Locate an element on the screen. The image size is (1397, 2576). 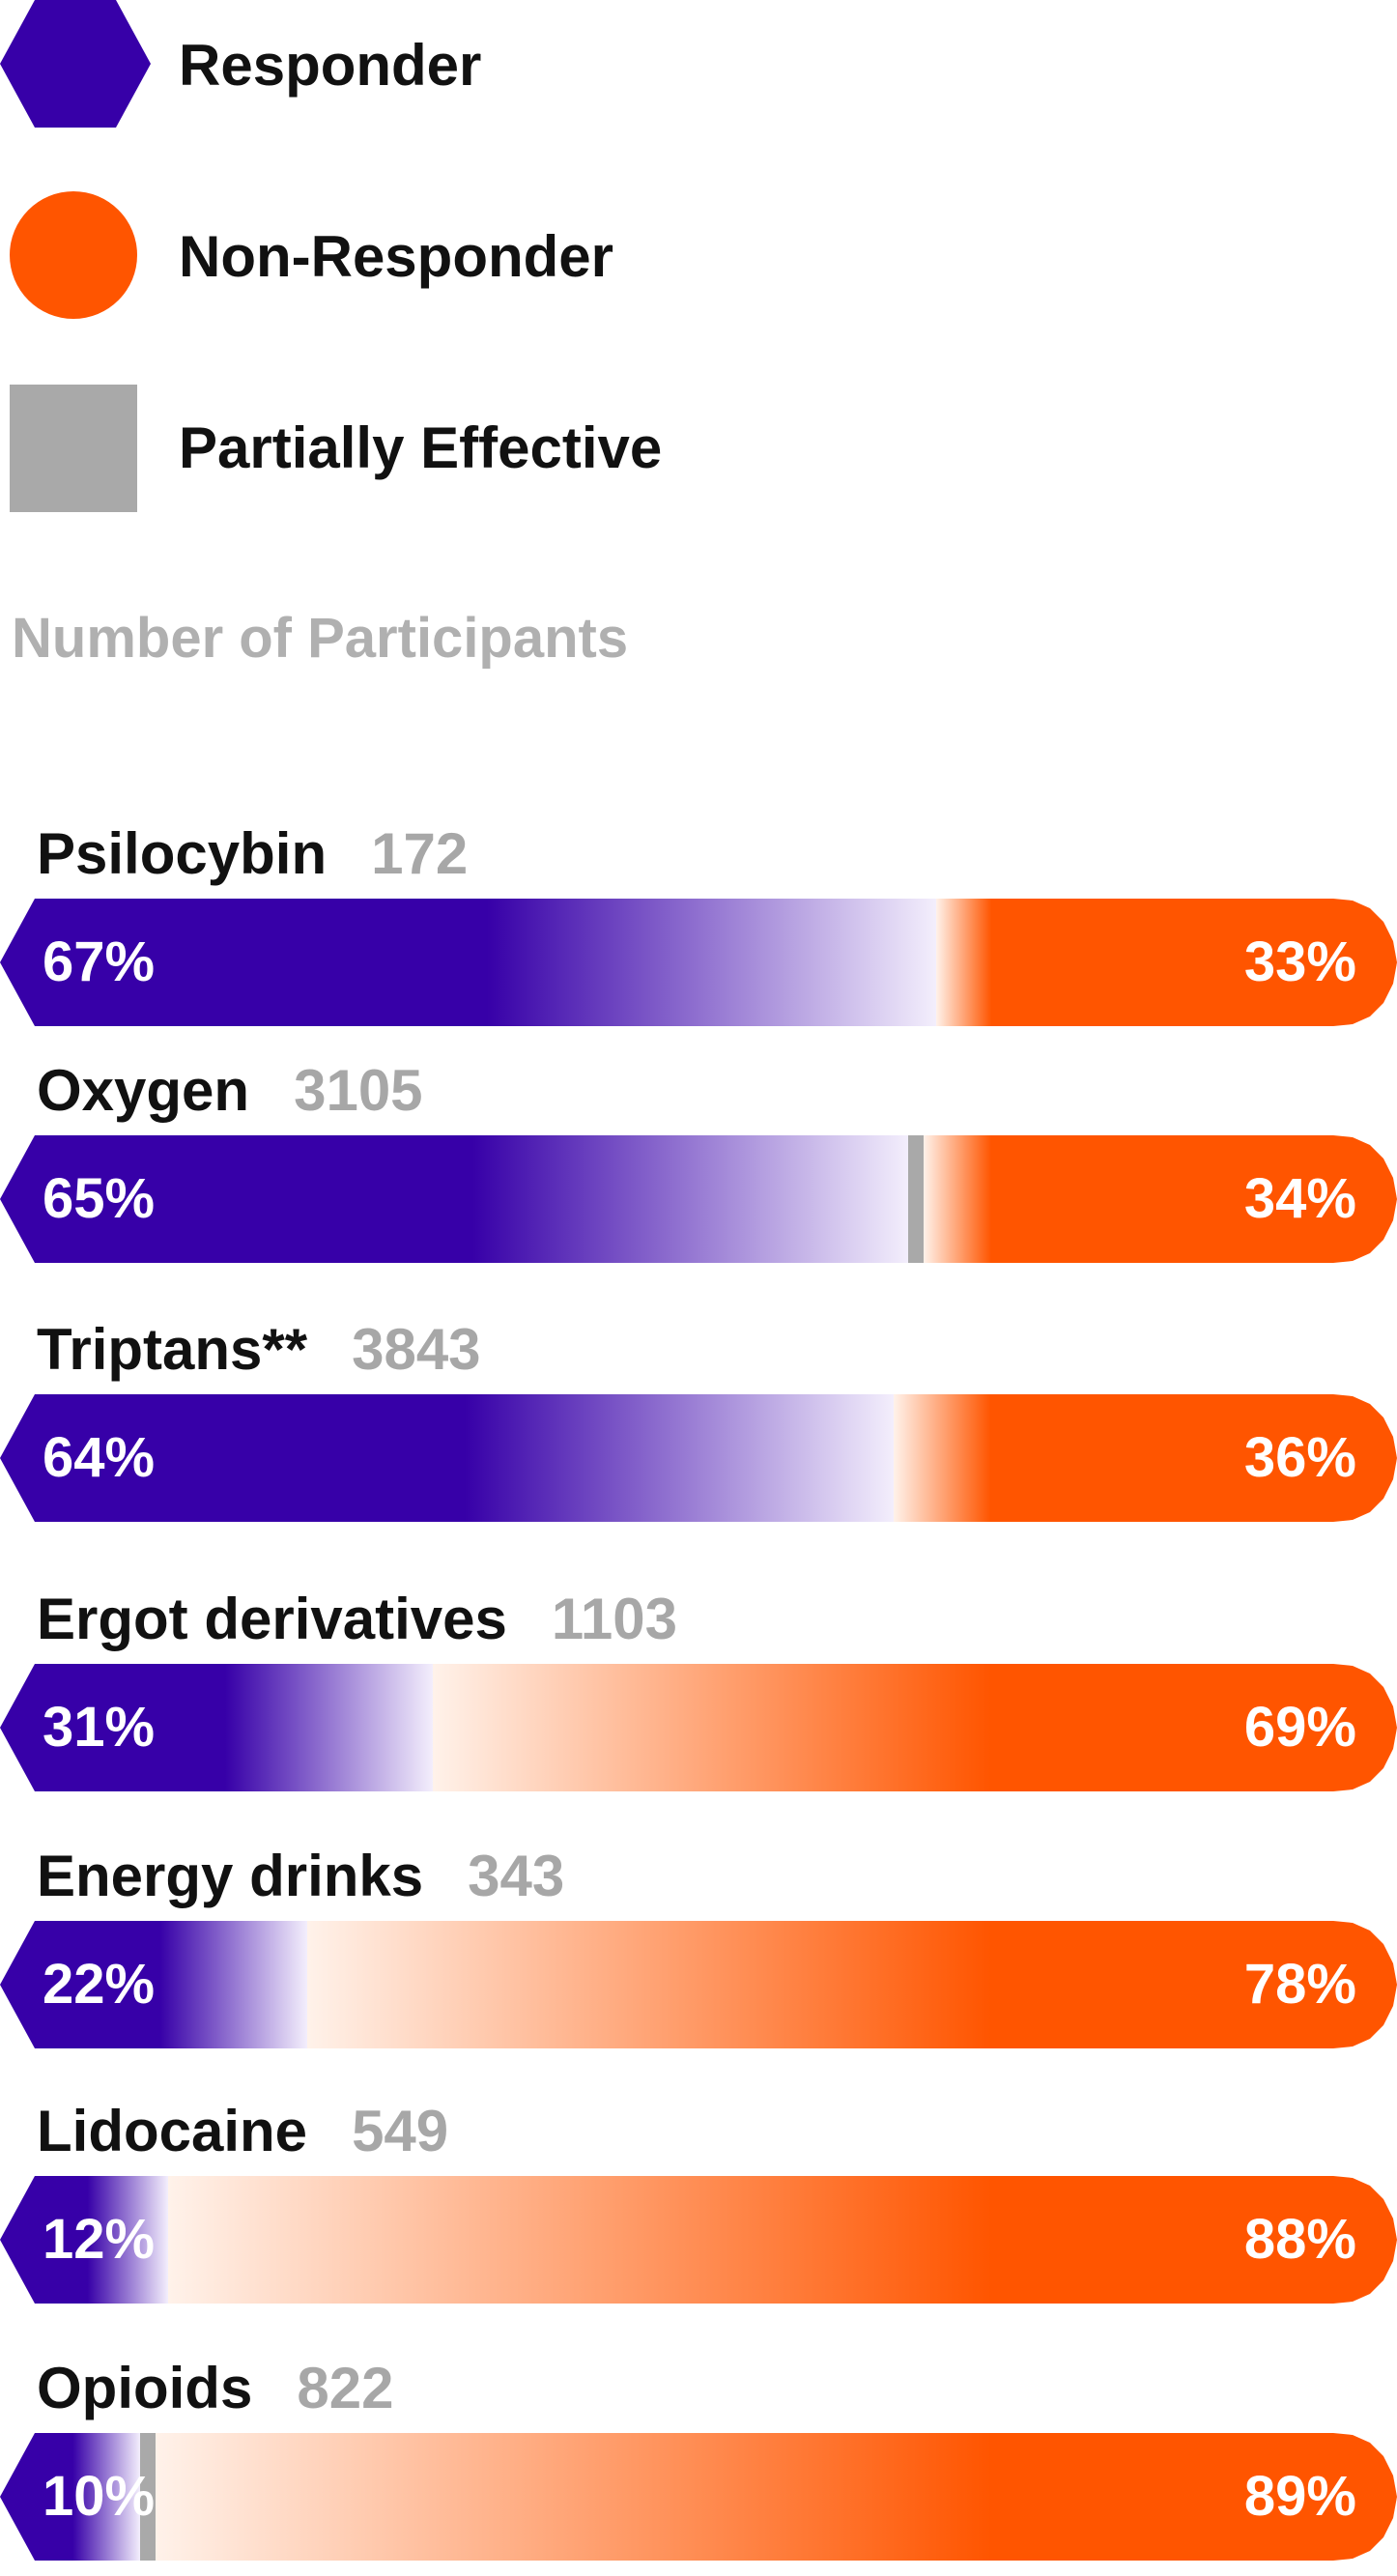
row-title: Triptans** 3843 is located at coordinates (259, 1350).